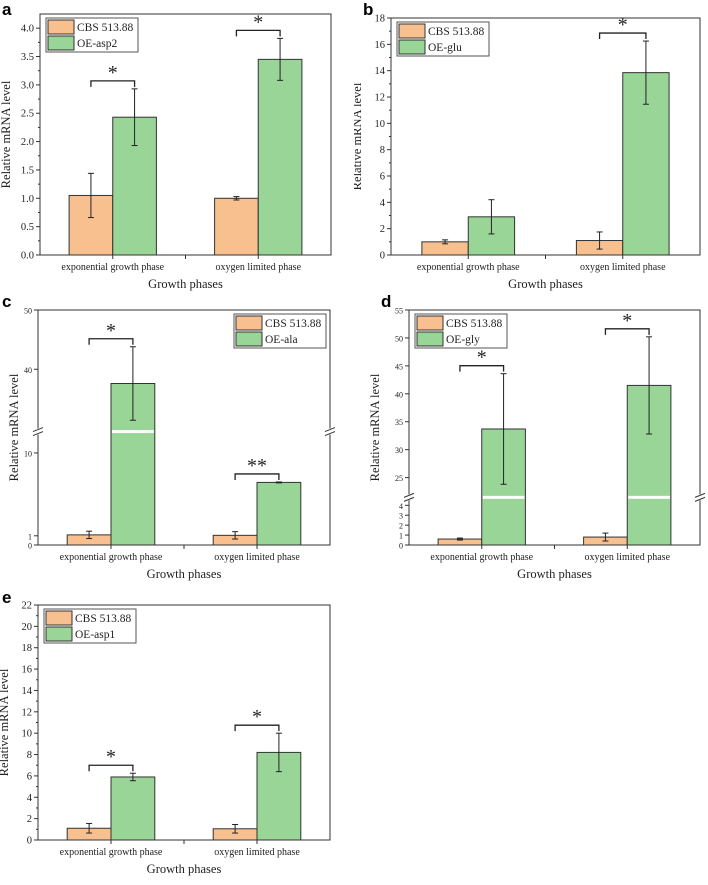  What do you see at coordinates (399, 366) in the screenshot?
I see `y-tick-label: 45` at bounding box center [399, 366].